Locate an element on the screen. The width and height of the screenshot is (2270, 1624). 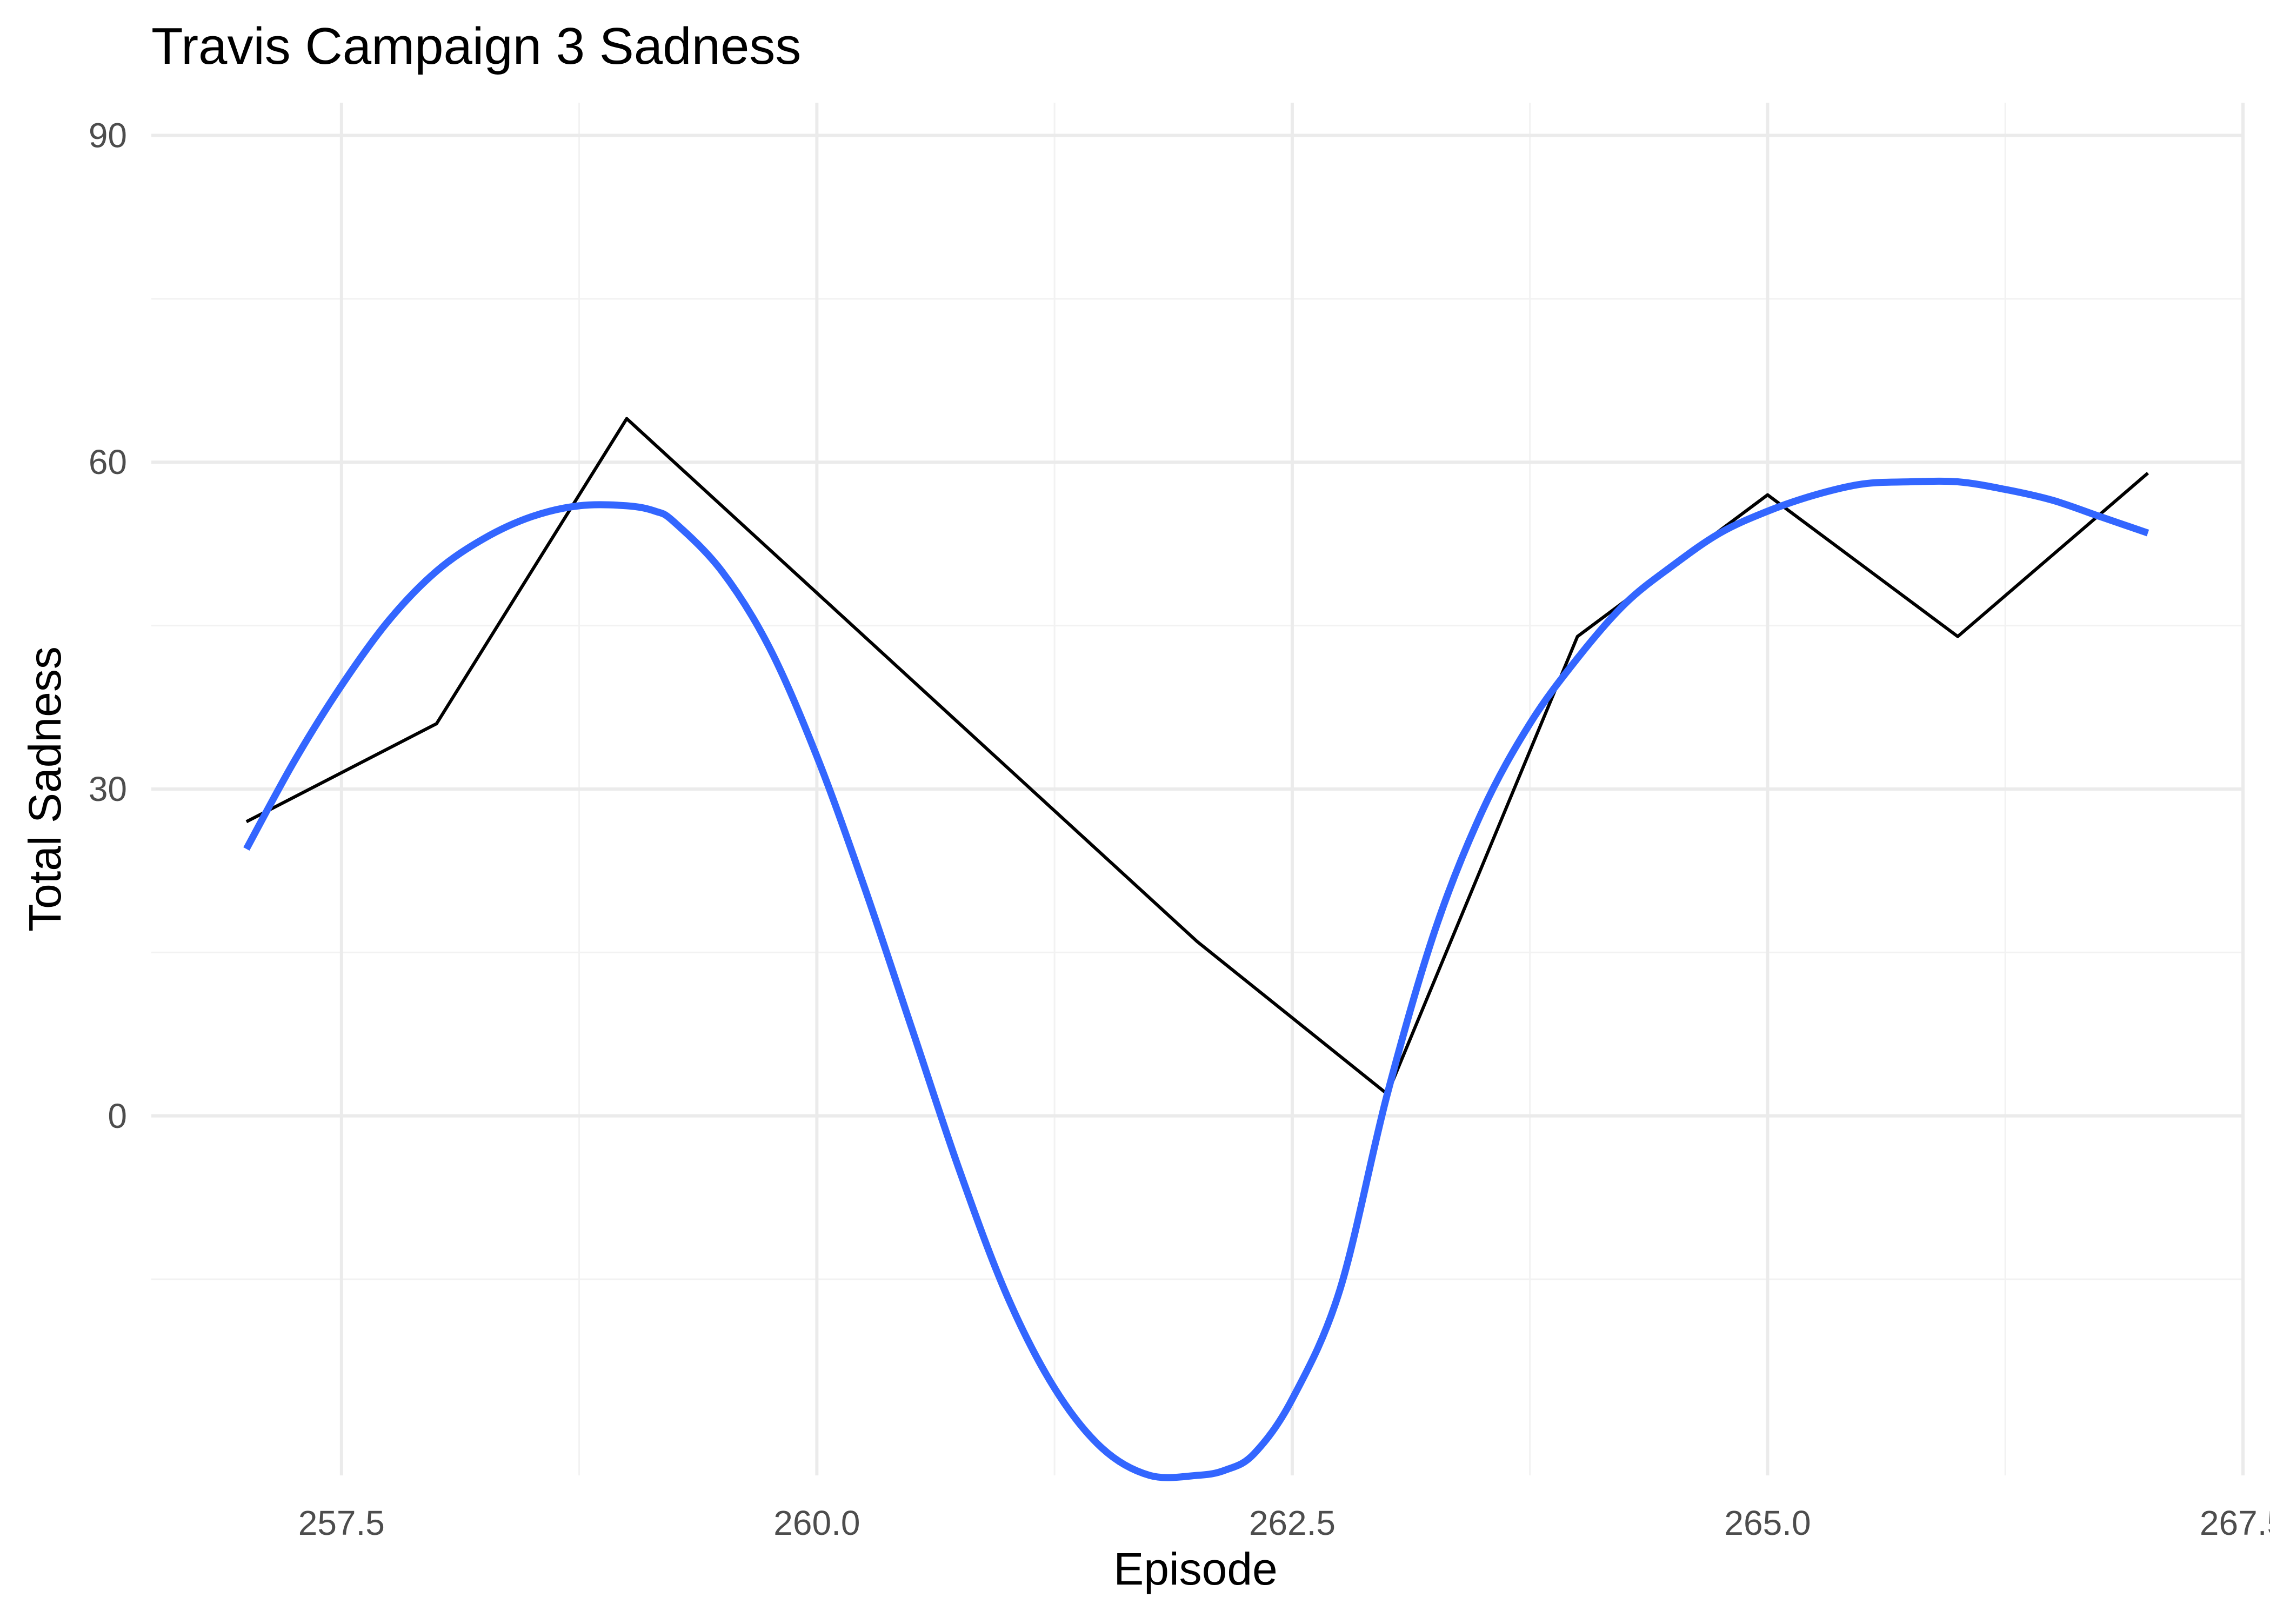
x-tick-label: 257.5 is located at coordinates (341, 1523).